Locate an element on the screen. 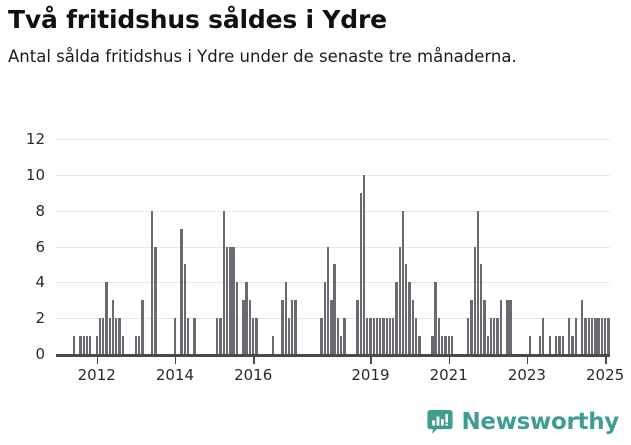 This screenshot has width=631, height=445. x-tick-label: 2025 is located at coordinates (605, 375).